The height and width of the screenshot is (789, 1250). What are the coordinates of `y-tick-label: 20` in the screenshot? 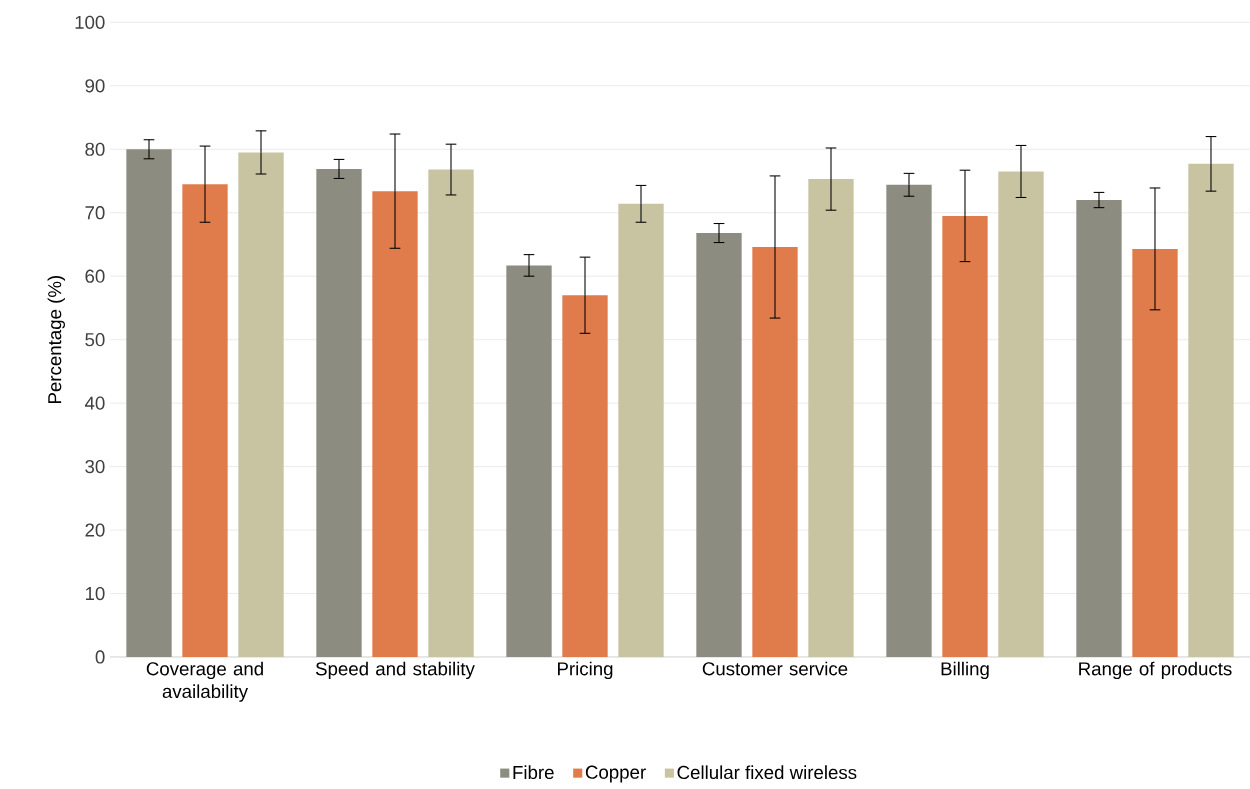 It's located at (95, 530).